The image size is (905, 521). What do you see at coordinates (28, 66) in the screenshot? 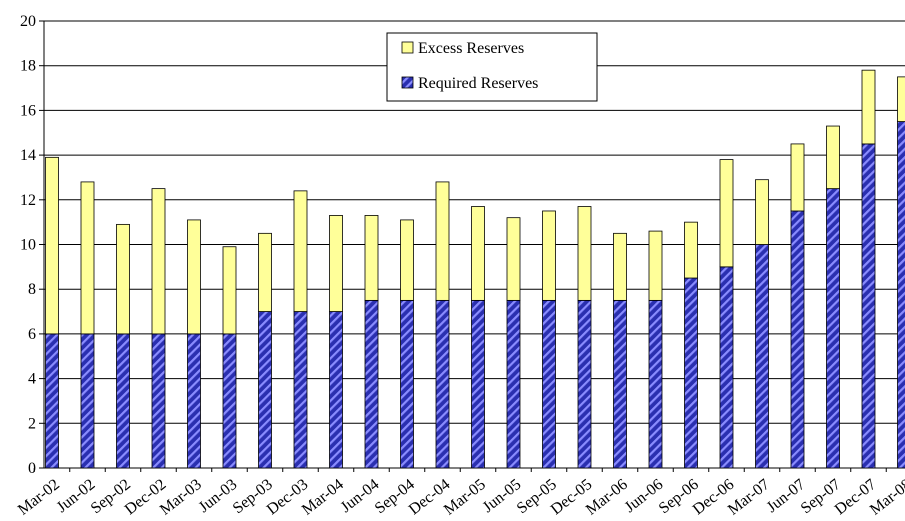
I see `y-tick-label: 18` at bounding box center [28, 66].